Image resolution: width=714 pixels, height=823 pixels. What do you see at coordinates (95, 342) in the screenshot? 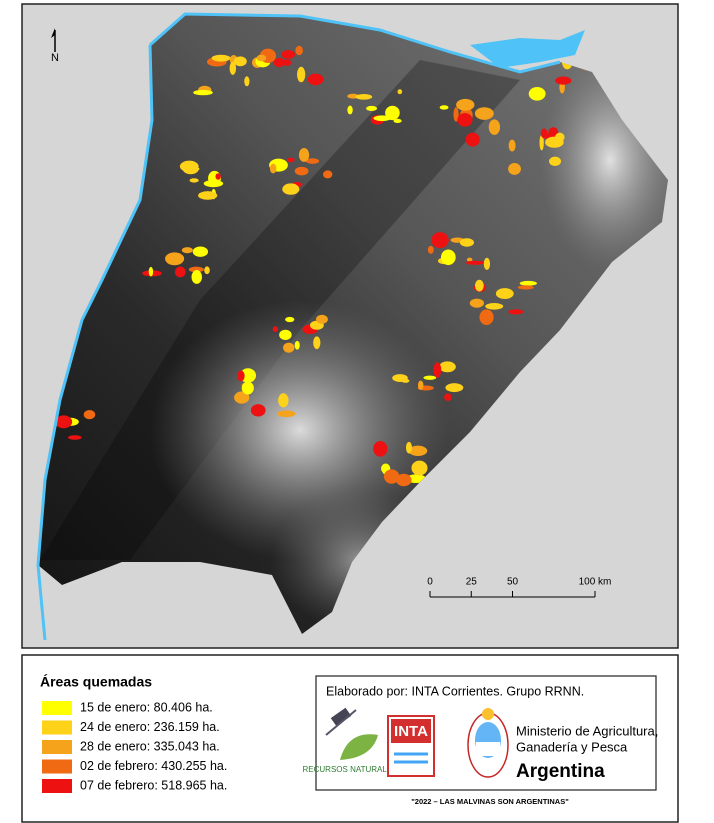
I see `river` at bounding box center [95, 342].